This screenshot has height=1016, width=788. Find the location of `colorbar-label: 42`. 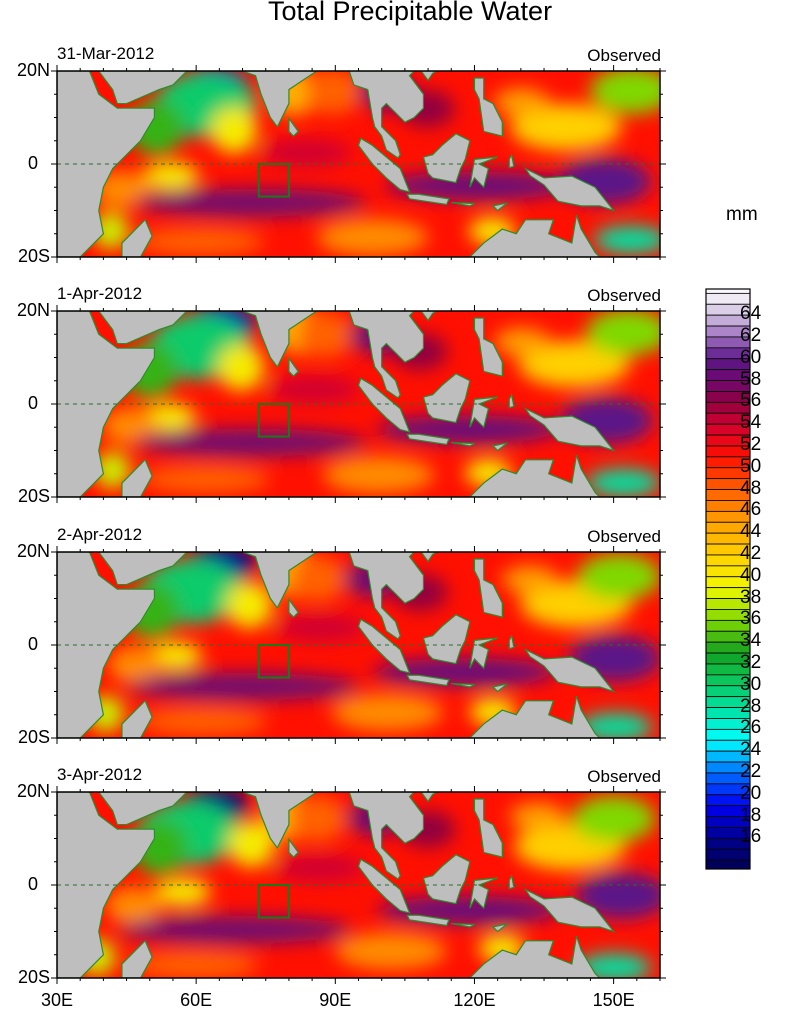

colorbar-label: 42 is located at coordinates (751, 553).